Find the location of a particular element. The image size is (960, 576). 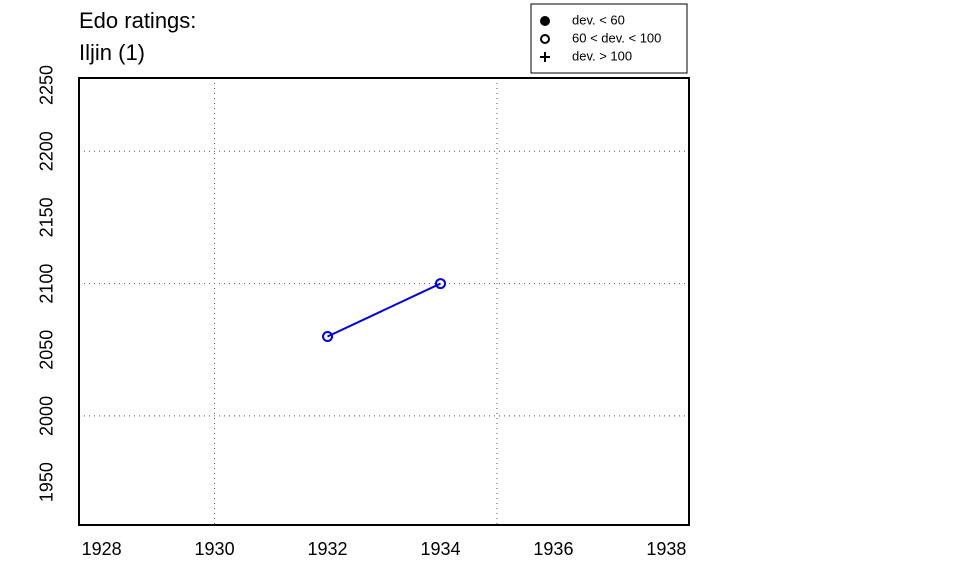

y-tick-label: 2000 is located at coordinates (47, 416).